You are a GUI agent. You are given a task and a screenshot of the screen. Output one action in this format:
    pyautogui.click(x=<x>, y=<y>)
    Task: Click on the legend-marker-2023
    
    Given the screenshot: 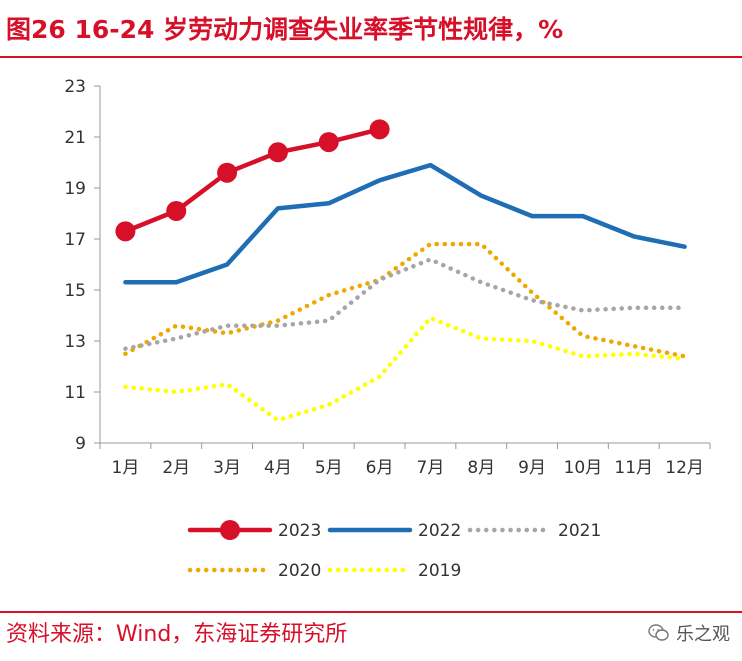 What is the action you would take?
    pyautogui.click(x=230, y=530)
    